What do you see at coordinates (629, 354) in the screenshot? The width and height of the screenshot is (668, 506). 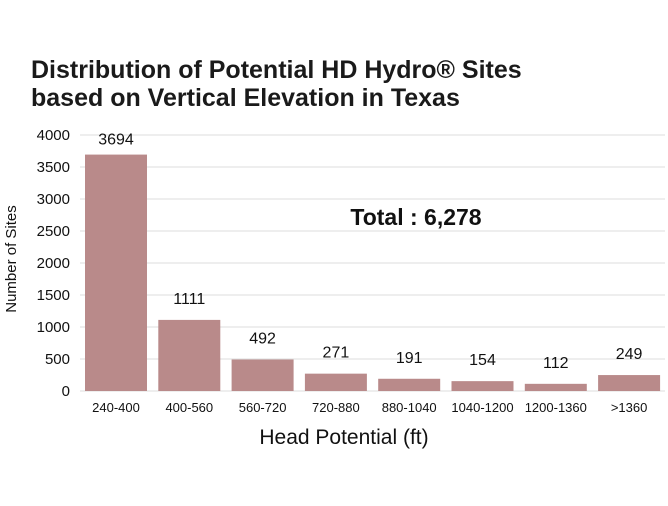 I see `data-label: 249` at bounding box center [629, 354].